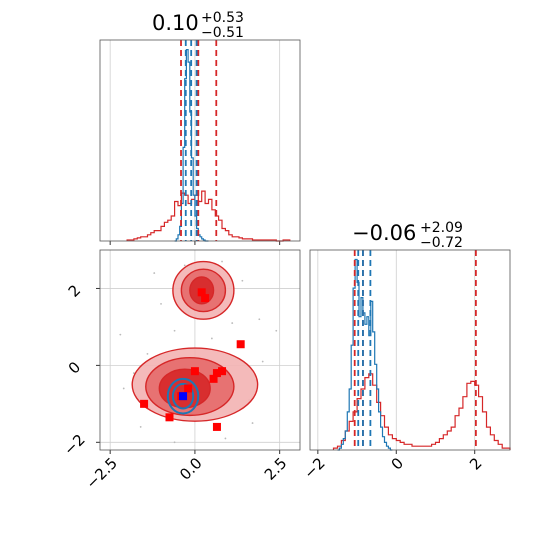 The width and height of the screenshot is (550, 550). I want to click on joint-xtick-label-2: 2.5, so click(276, 469).